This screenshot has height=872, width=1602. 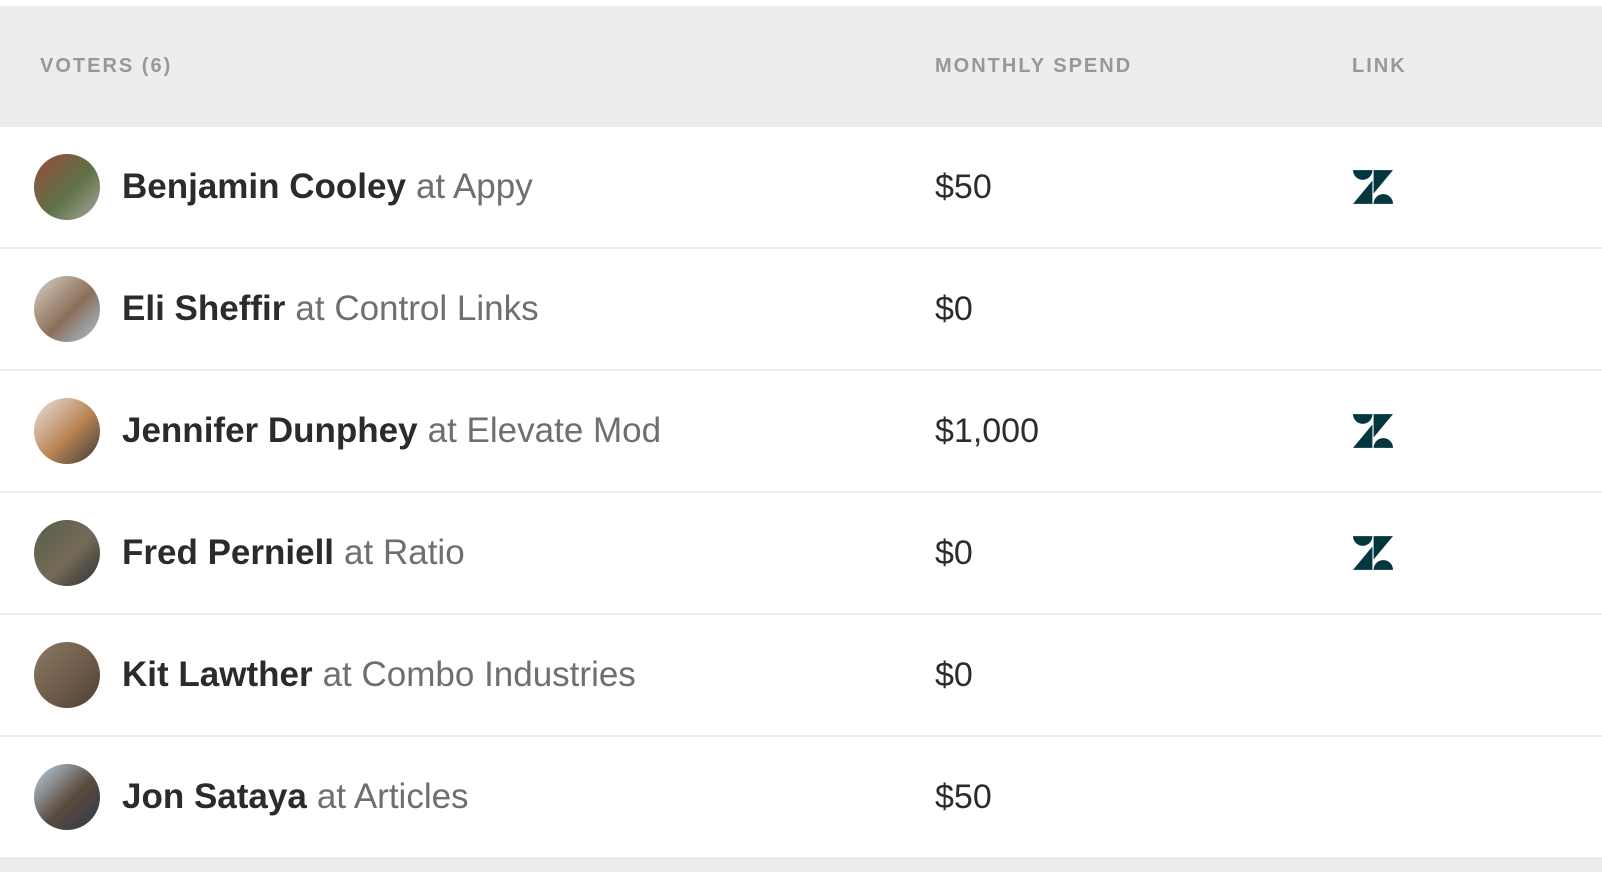 What do you see at coordinates (801, 3) in the screenshot?
I see `top-margin` at bounding box center [801, 3].